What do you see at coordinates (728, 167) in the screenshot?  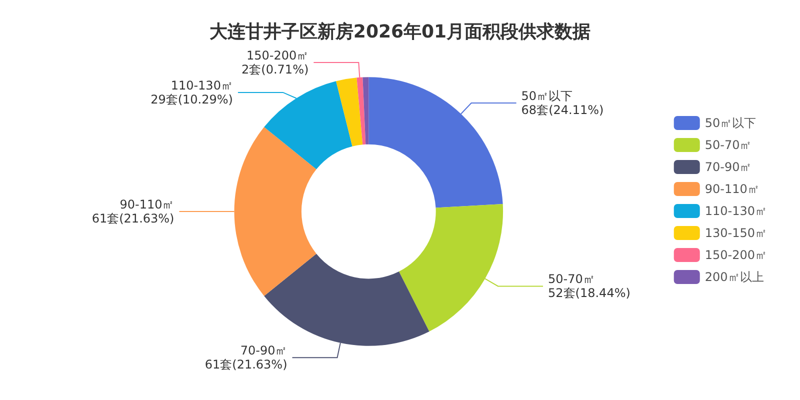 I see `legend-label: 70-90㎡` at bounding box center [728, 167].